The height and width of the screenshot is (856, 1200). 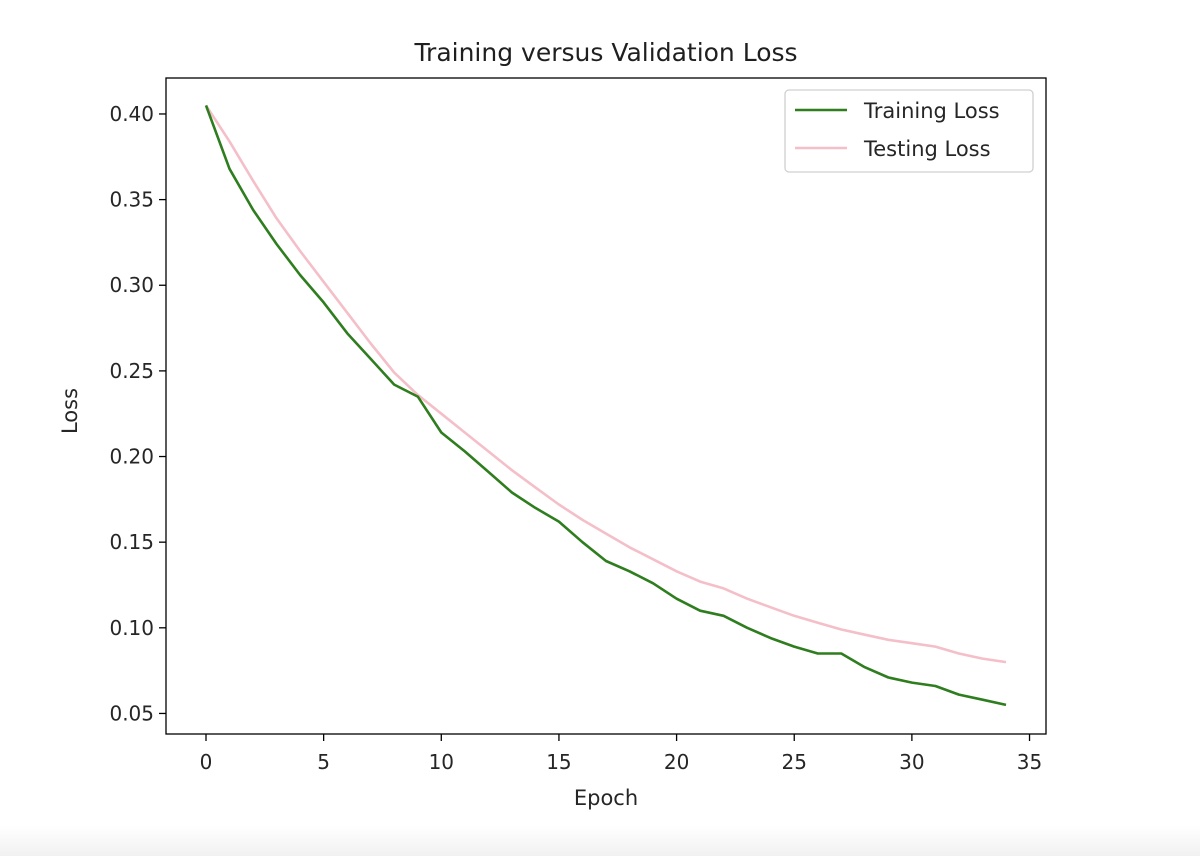 I want to click on y-tick-label: 0.10, so click(x=131, y=628).